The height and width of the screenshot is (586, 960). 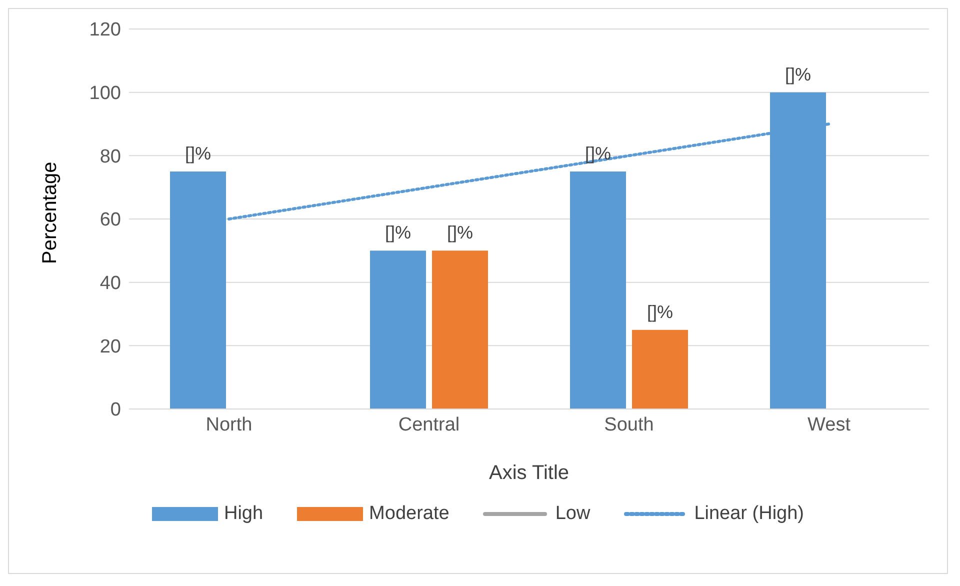 I want to click on y-tick-label: 80, so click(x=110, y=157).